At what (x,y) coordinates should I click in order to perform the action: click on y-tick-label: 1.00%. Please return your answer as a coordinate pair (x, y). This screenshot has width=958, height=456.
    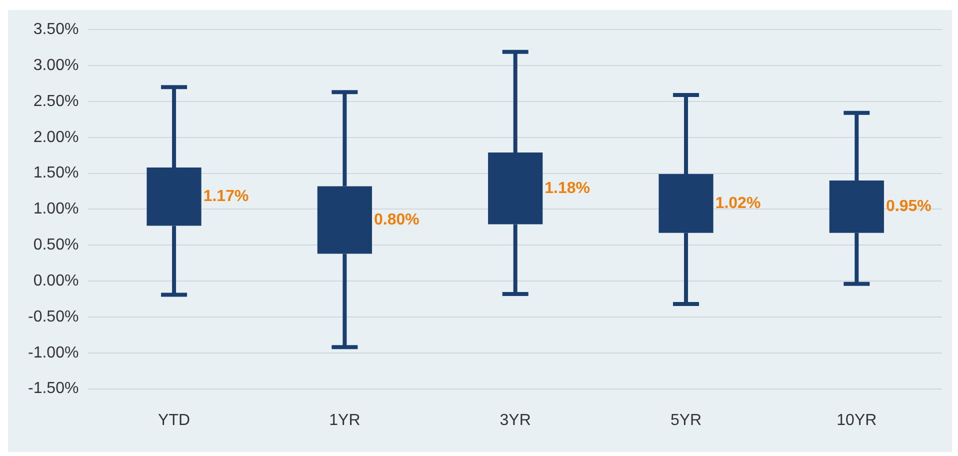
    Looking at the image, I should click on (56, 209).